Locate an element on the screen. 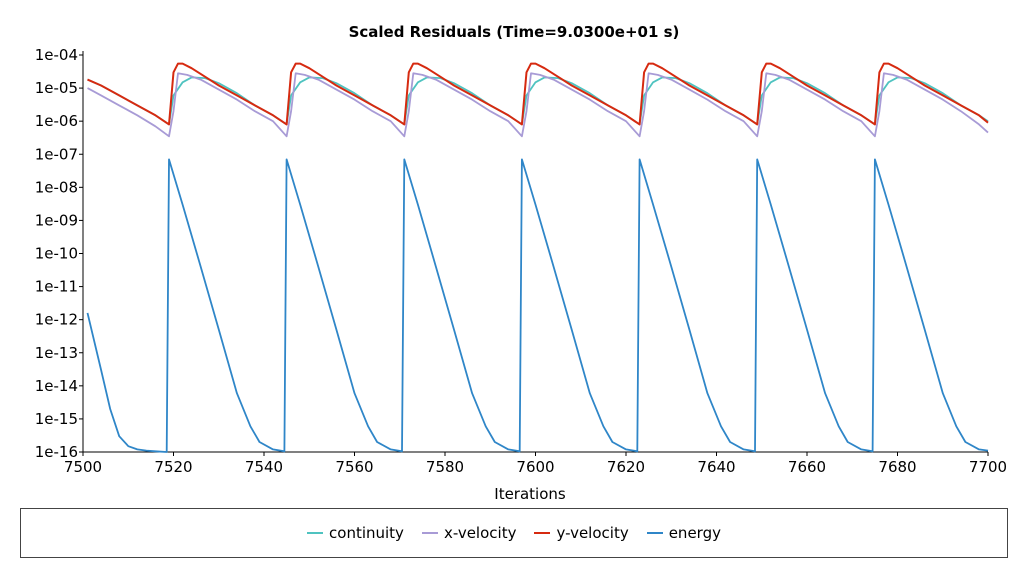  y-tick-label: 1e-12 is located at coordinates (56, 320).